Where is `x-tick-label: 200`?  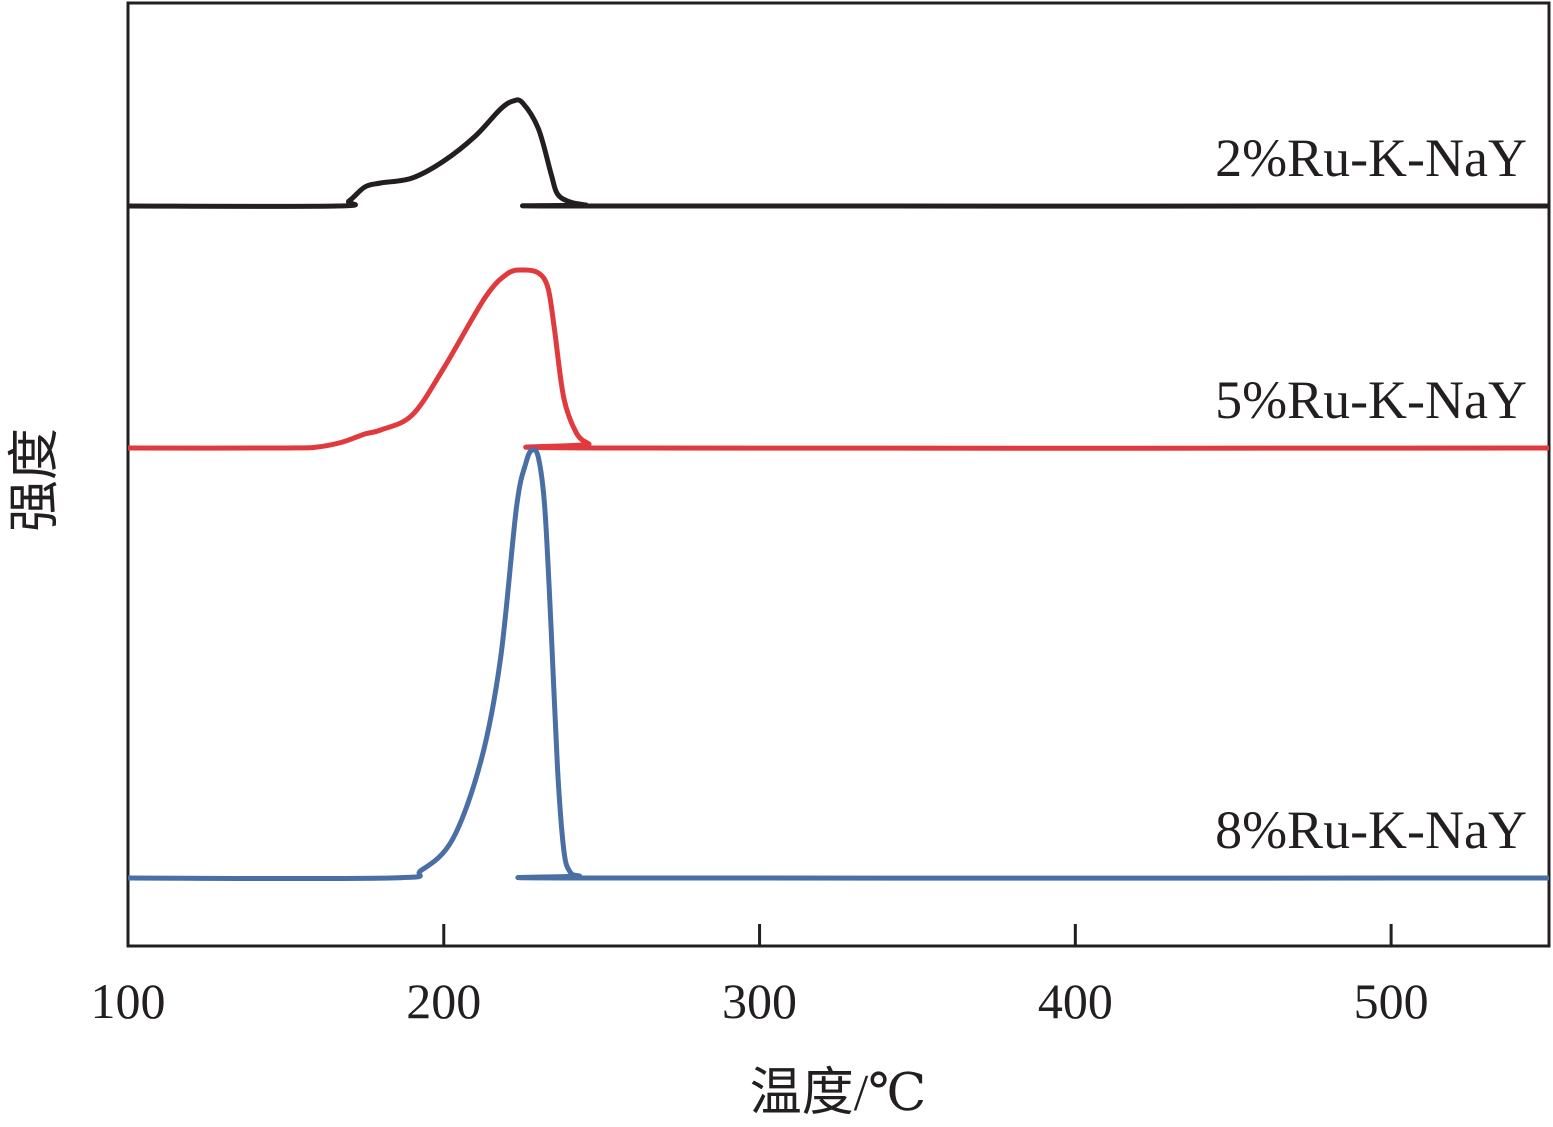 x-tick-label: 200 is located at coordinates (443, 1001).